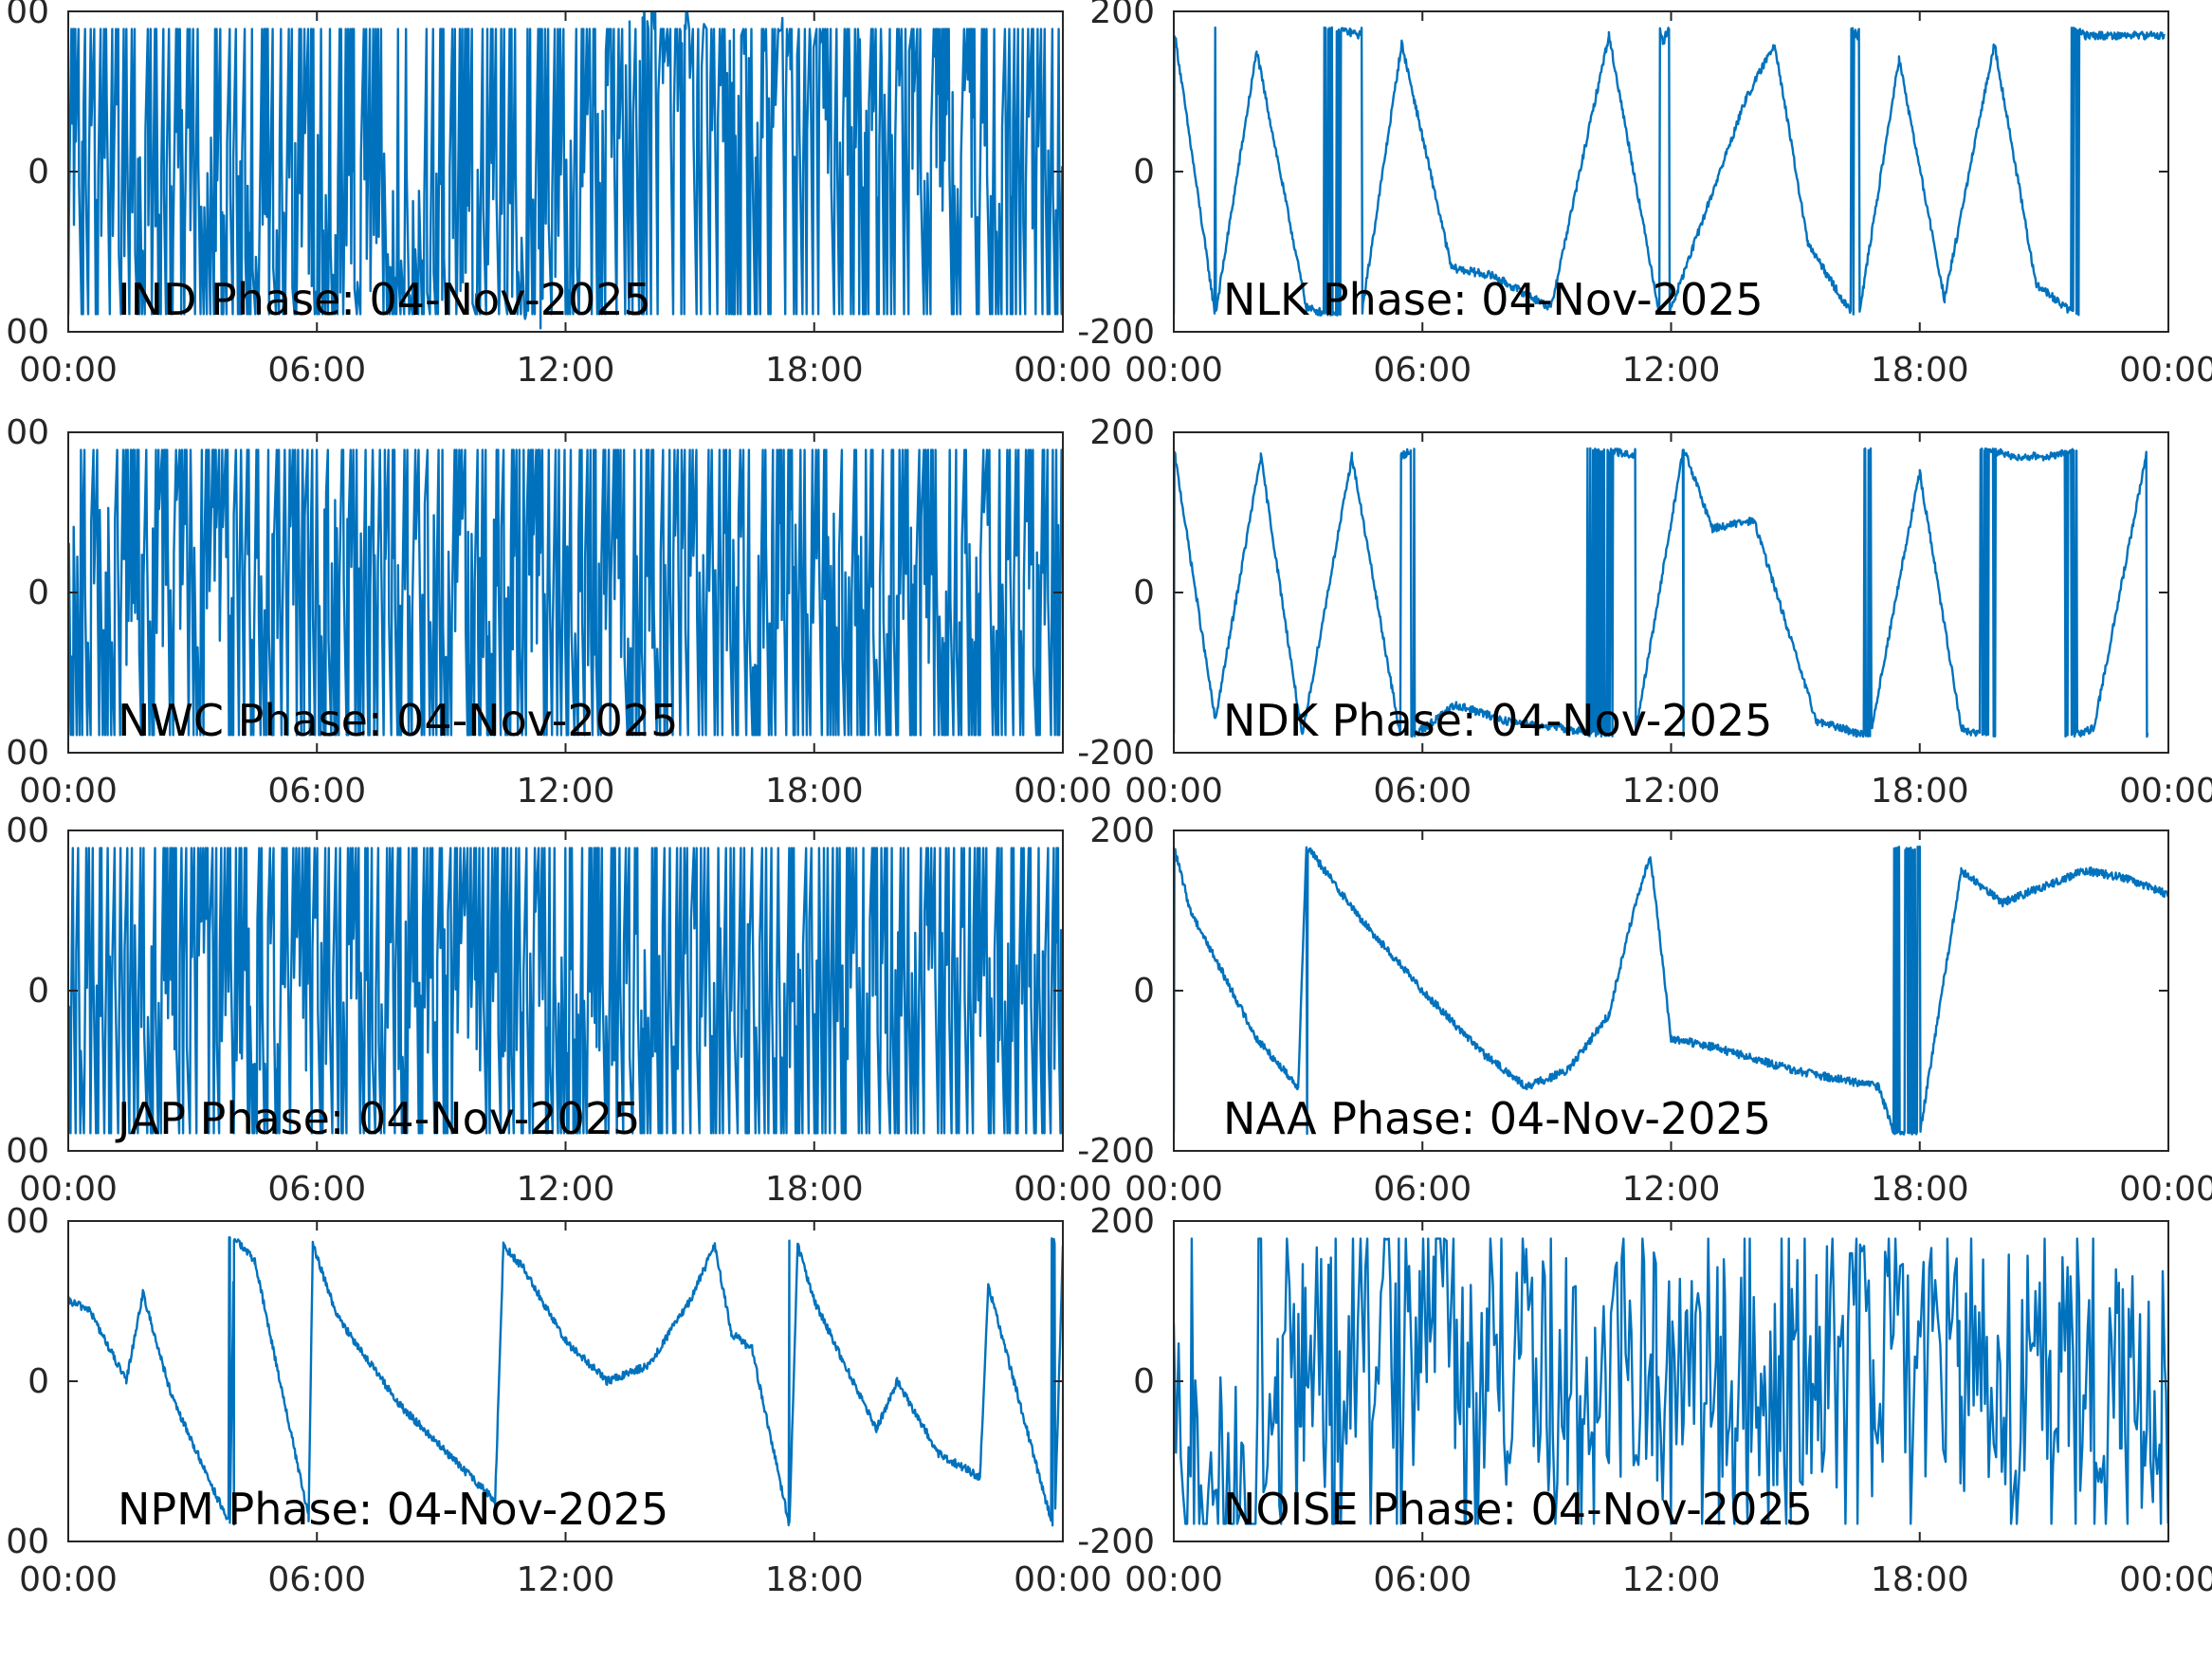 The image size is (2212, 1659). What do you see at coordinates (377, 1118) in the screenshot?
I see `panel-title: JAP Phase: 04-Nov-2025` at bounding box center [377, 1118].